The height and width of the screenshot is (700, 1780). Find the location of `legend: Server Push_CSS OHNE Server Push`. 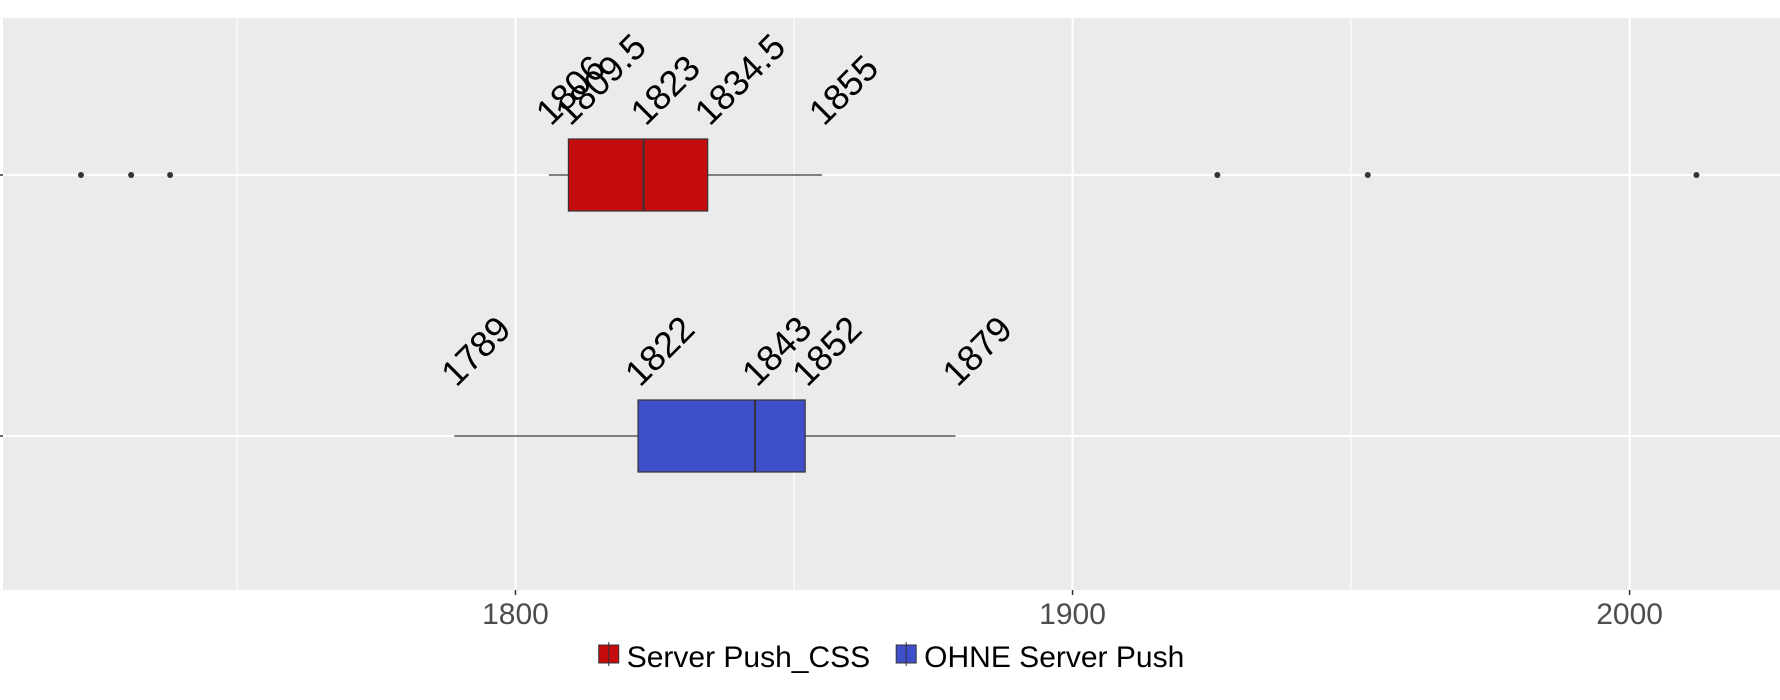

legend: Server Push_CSS OHNE Server Push is located at coordinates (891, 657).